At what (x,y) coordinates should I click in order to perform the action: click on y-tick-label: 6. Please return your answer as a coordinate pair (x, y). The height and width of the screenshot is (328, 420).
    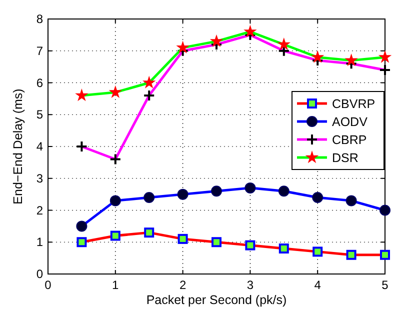
    Looking at the image, I should click on (40, 83).